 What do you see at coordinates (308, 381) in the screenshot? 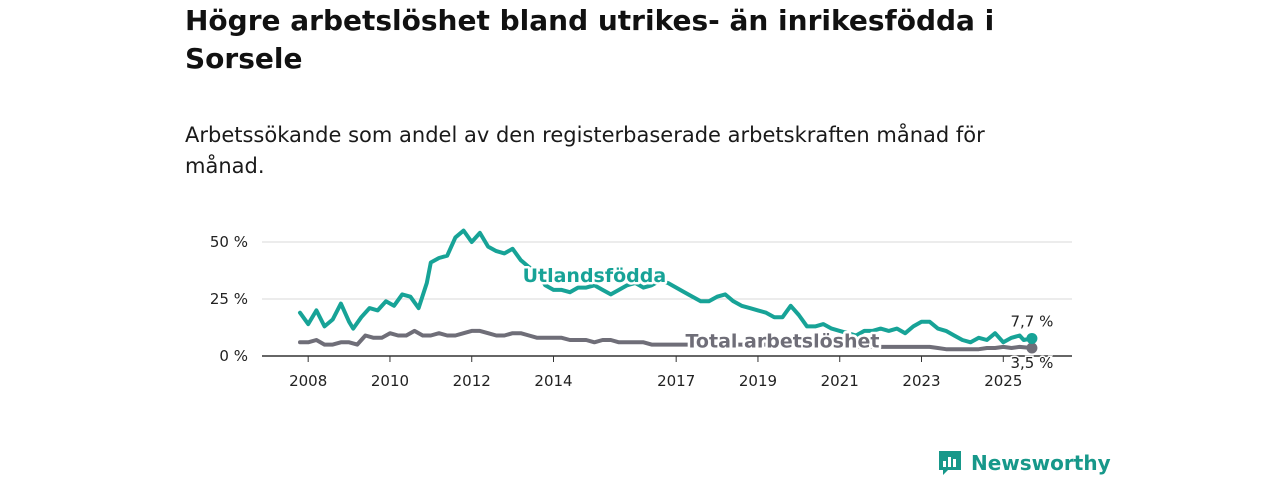
I see `x-tick-label: 2008` at bounding box center [308, 381].